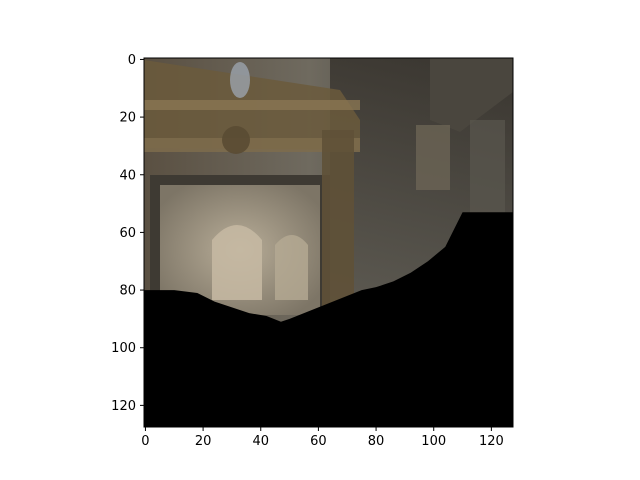  What do you see at coordinates (433, 441) in the screenshot?
I see `x-tick-label: 100` at bounding box center [433, 441].